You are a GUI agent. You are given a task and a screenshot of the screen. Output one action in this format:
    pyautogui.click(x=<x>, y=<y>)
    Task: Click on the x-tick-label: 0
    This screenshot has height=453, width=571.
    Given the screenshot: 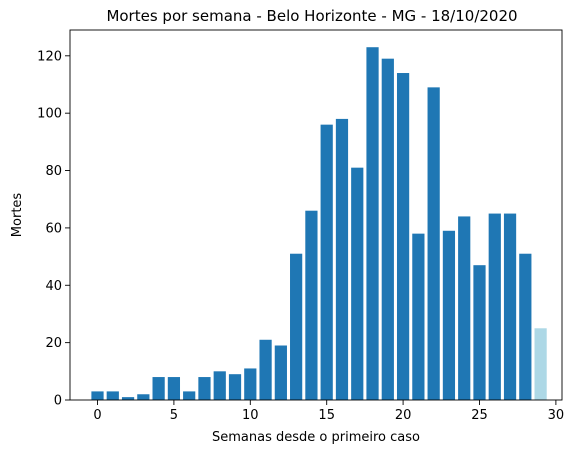 What is the action you would take?
    pyautogui.click(x=97, y=415)
    